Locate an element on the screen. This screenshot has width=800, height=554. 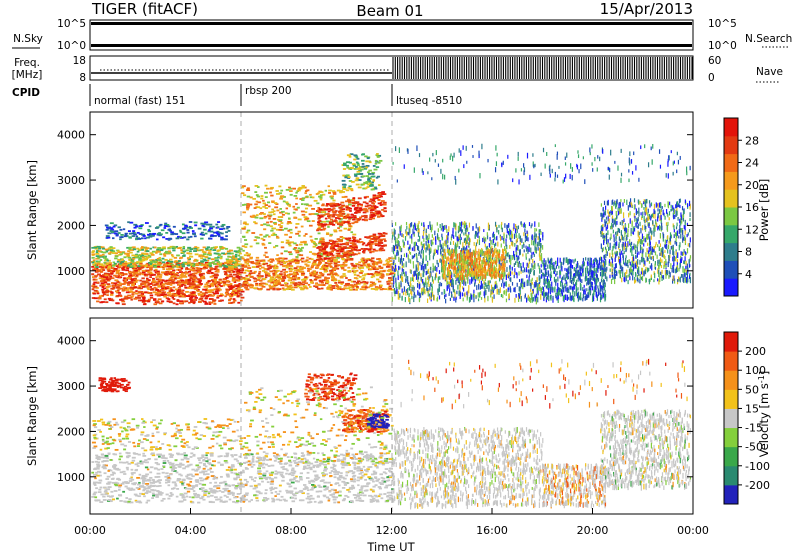
colorbar-tick-label: 24 is located at coordinates (752, 163).